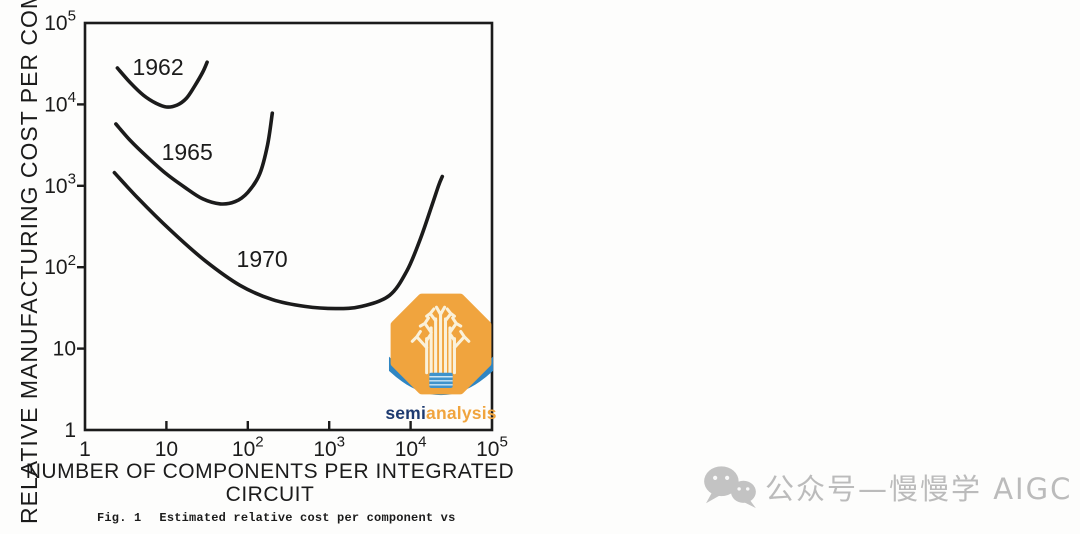 Image resolution: width=1080 pixels, height=534 pixels. Describe the element at coordinates (85, 449) in the screenshot. I see `fig1-x-tick-label: 1` at that location.